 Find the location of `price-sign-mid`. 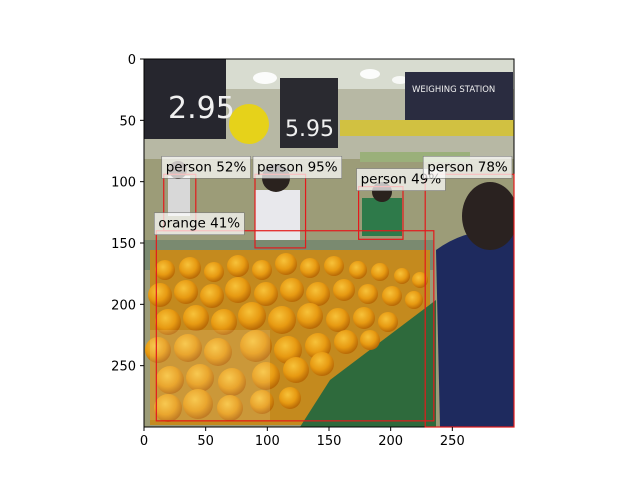

price-sign-mid is located at coordinates (309, 113).